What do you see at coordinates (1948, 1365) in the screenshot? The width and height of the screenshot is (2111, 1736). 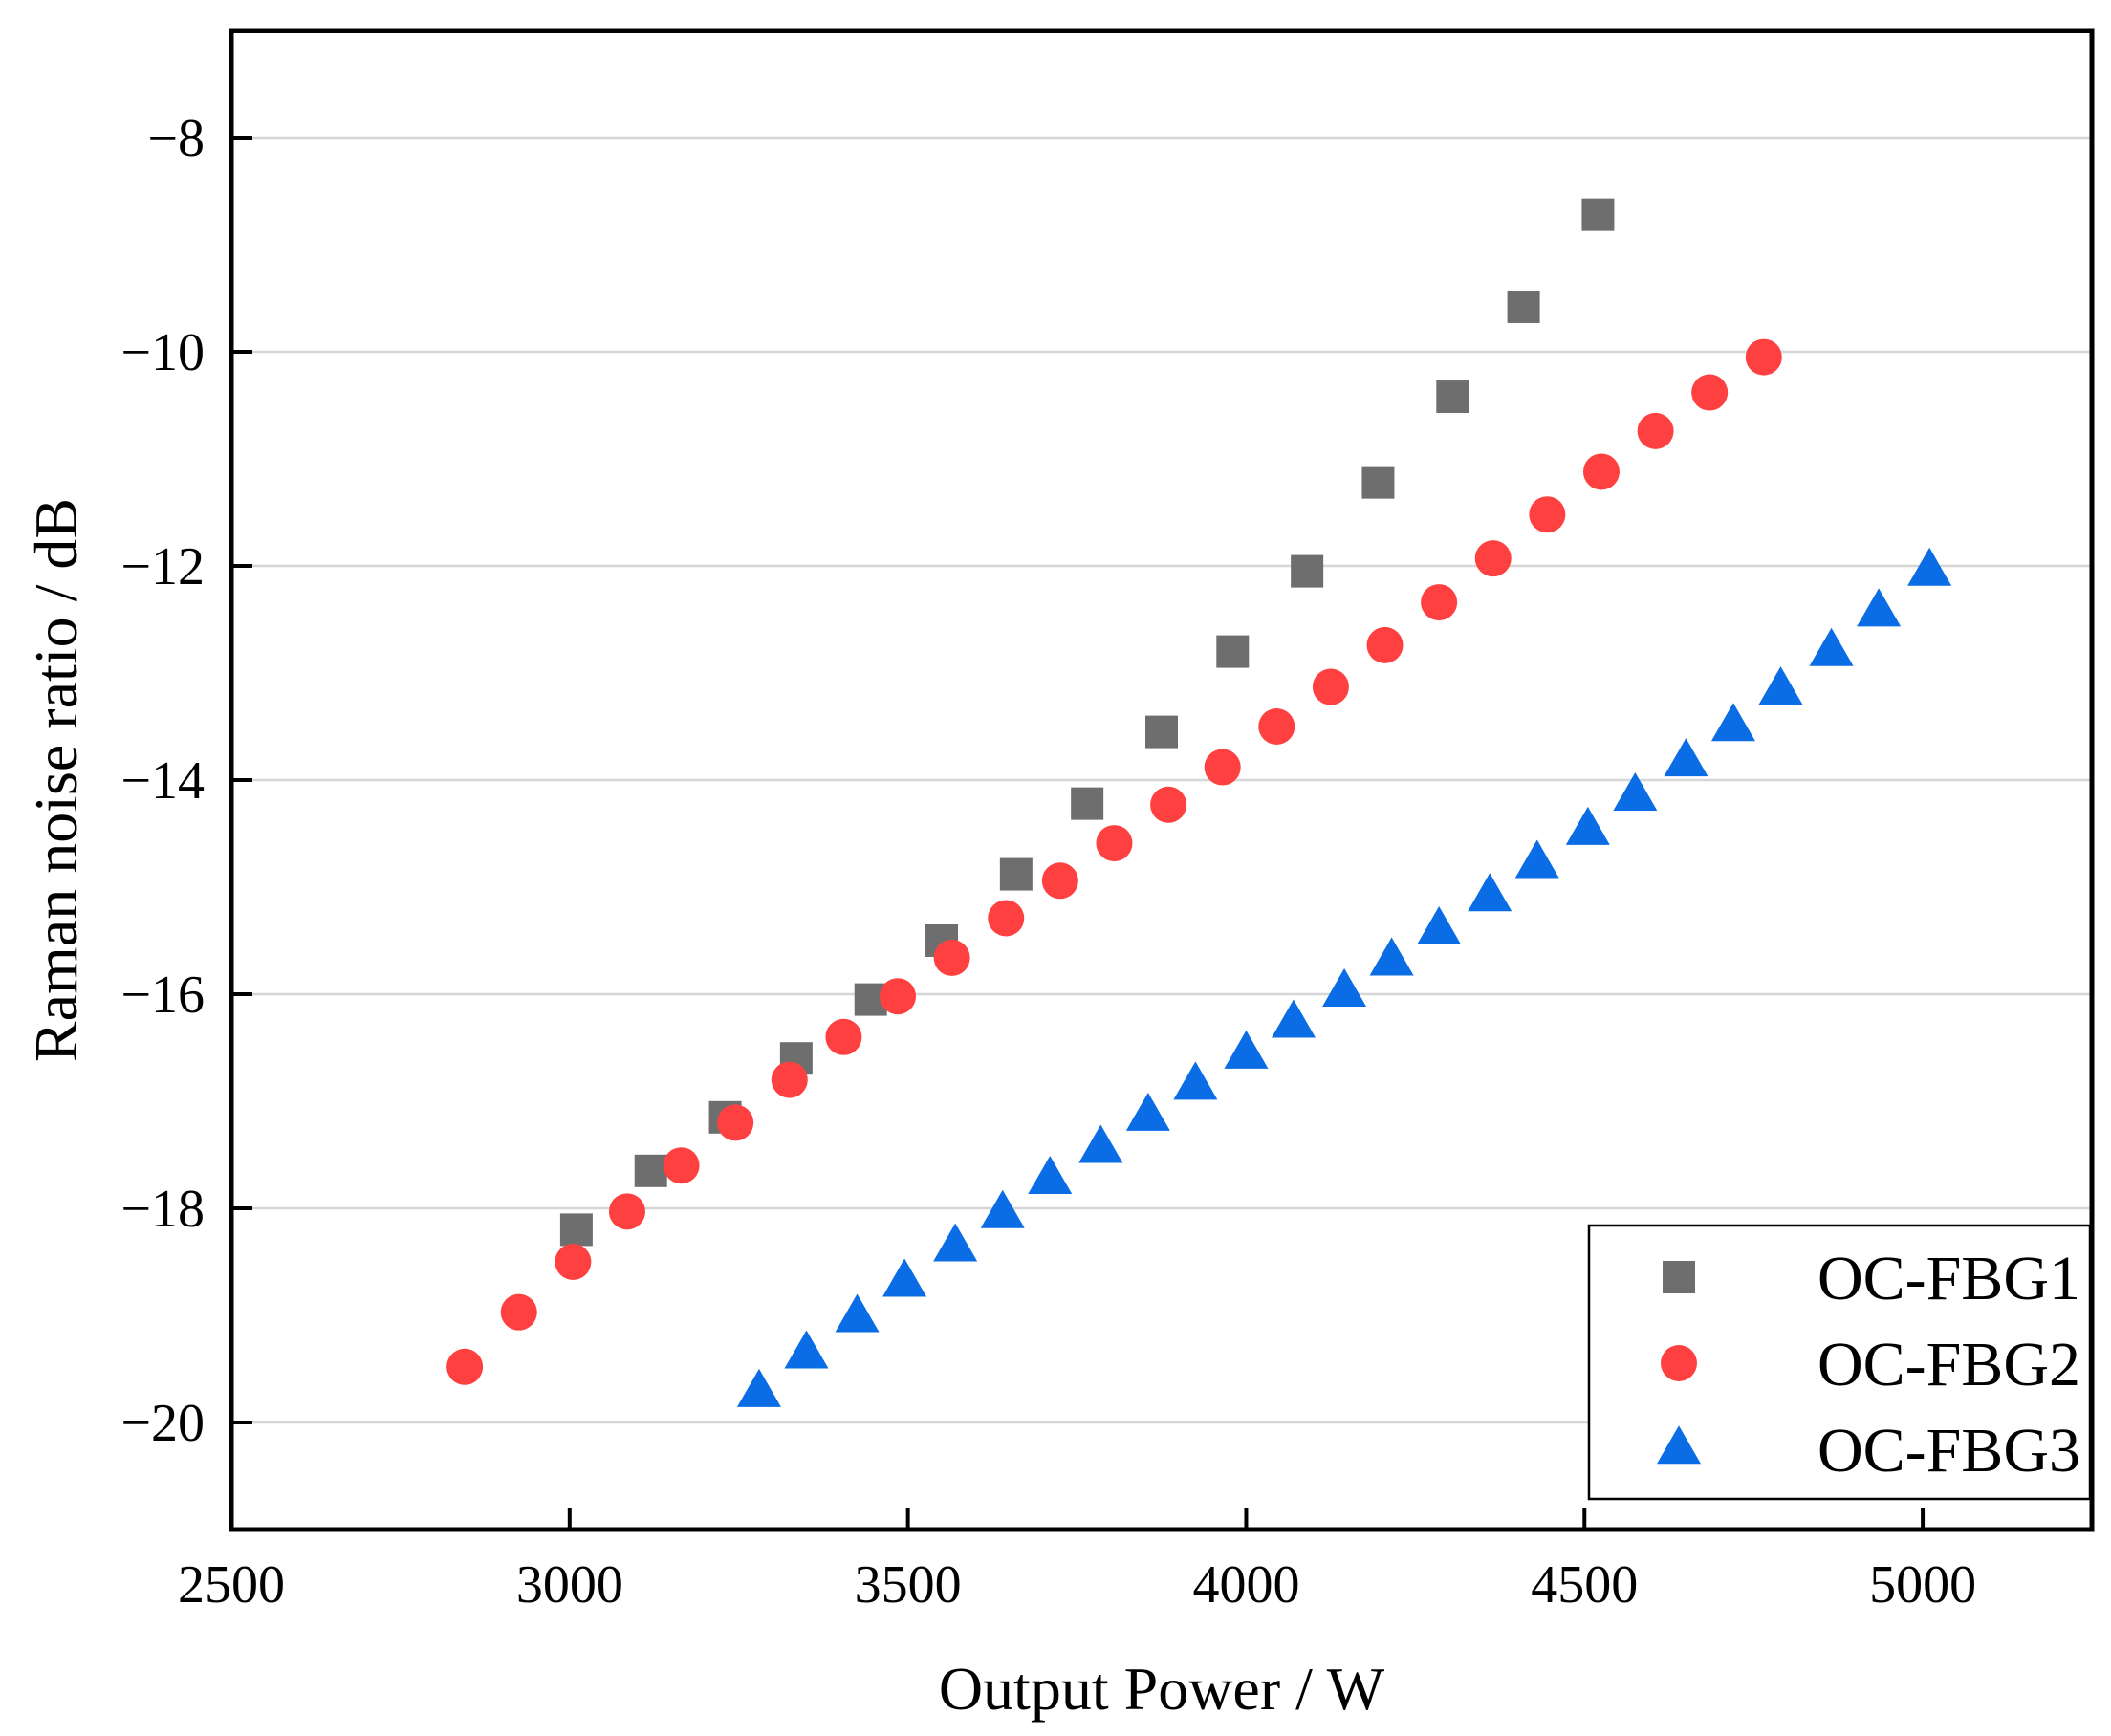 I see `legend-label: OC-FBG2` at bounding box center [1948, 1365].